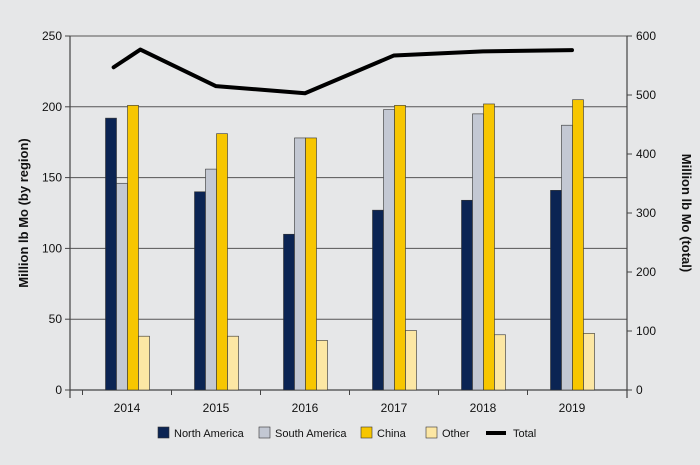  I want to click on x-tick-label: 2014, so click(127, 408).